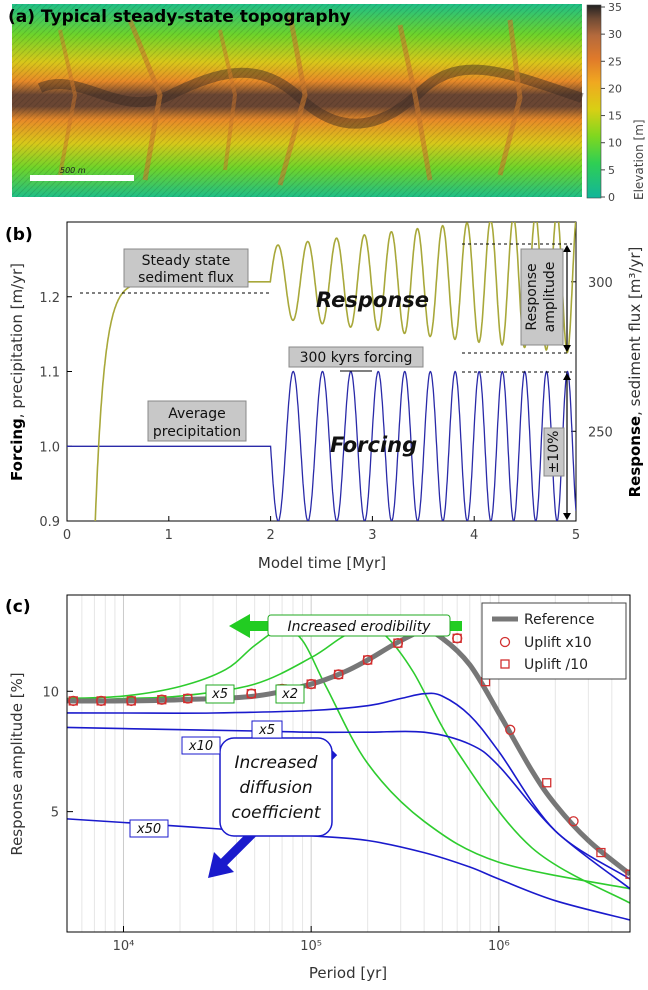 This screenshot has width=648, height=990. What do you see at coordinates (321, 445) in the screenshot?
I see `forcing-series` at bounding box center [321, 445].